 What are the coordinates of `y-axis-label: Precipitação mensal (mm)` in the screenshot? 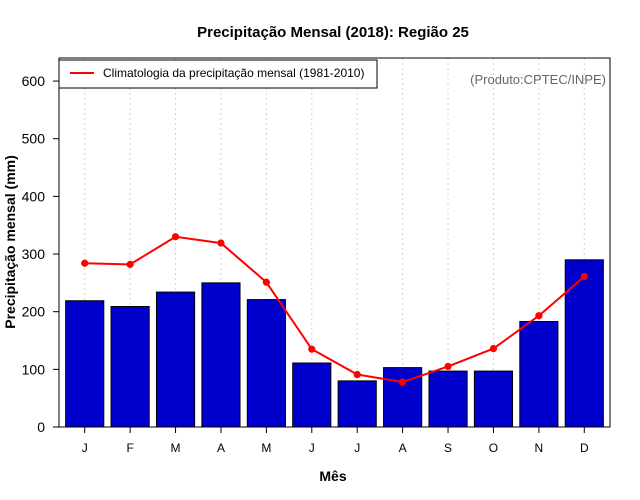 It's located at (10, 242).